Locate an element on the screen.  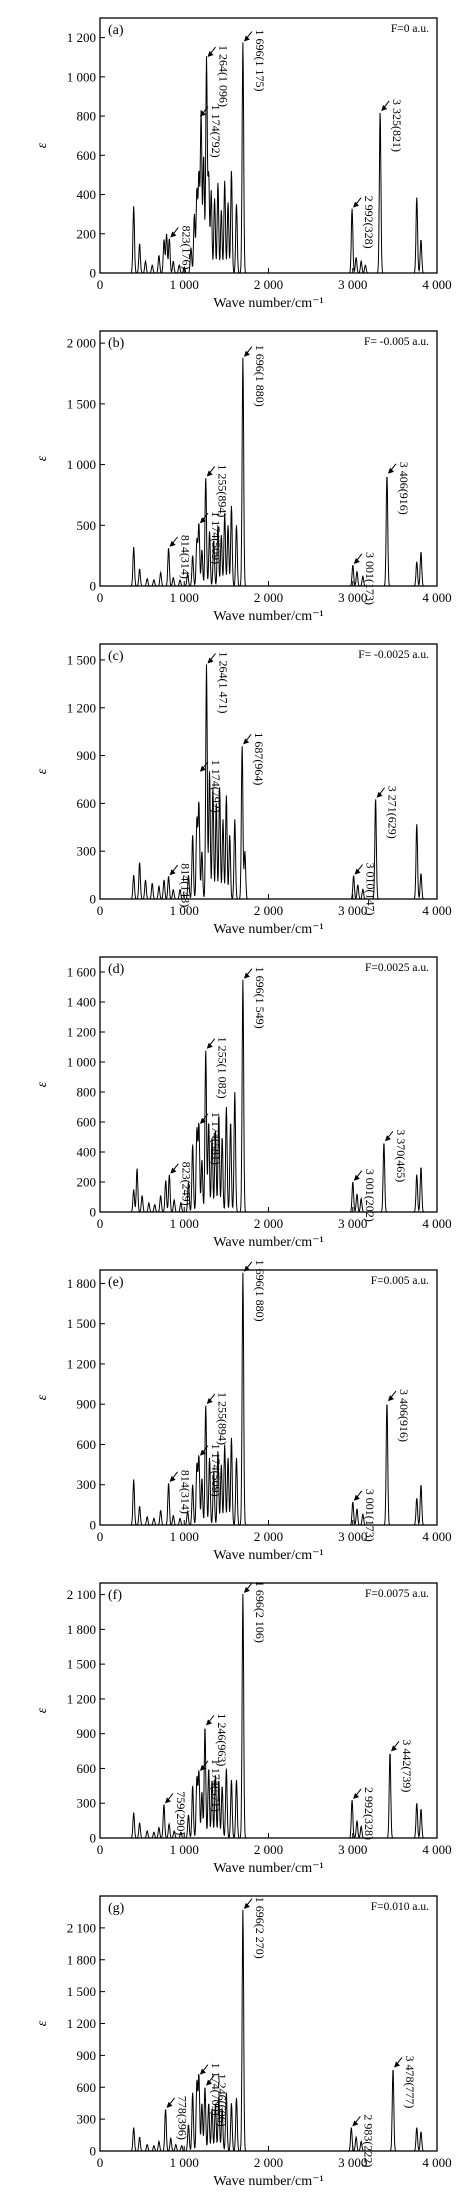
peak-annotation: 1 246(606) is located at coordinates (217, 2100).